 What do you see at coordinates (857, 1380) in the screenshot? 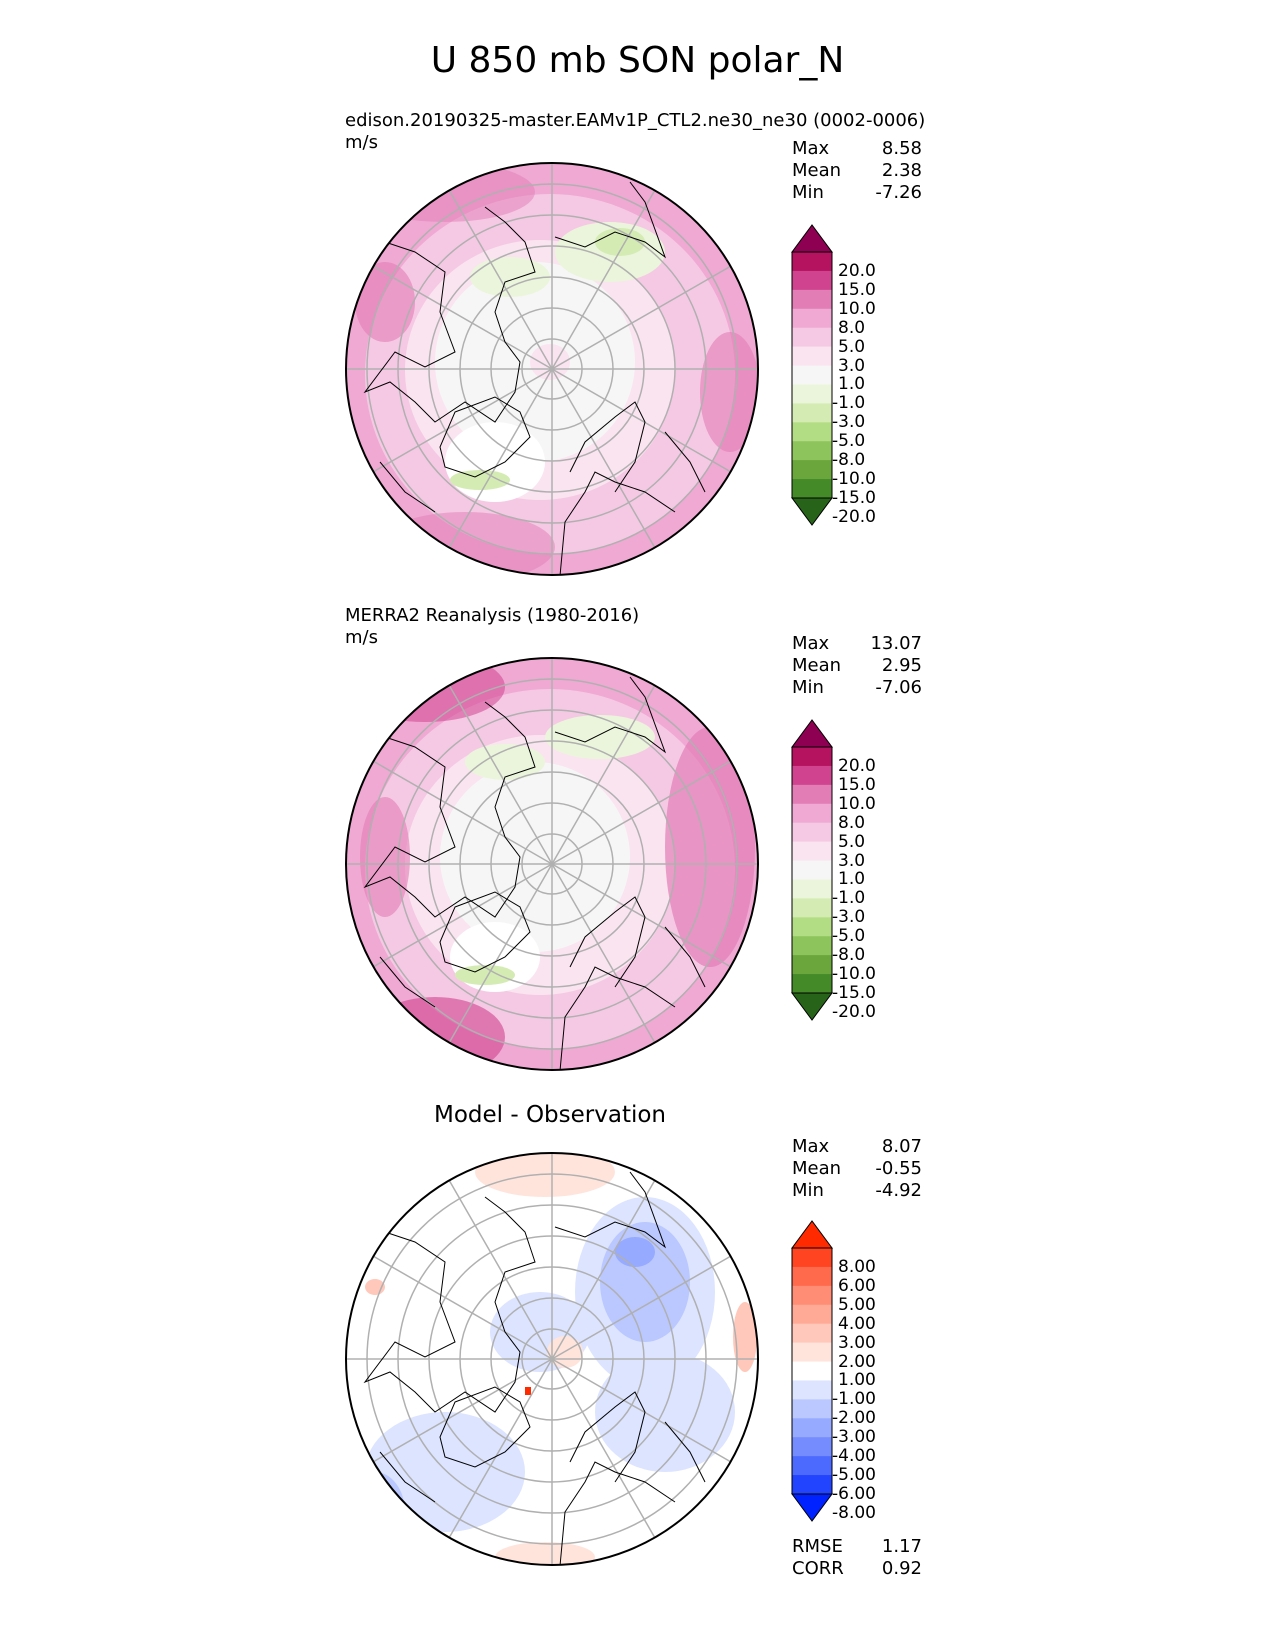
I see `colorbar-tick-label: 1.00` at bounding box center [857, 1380].